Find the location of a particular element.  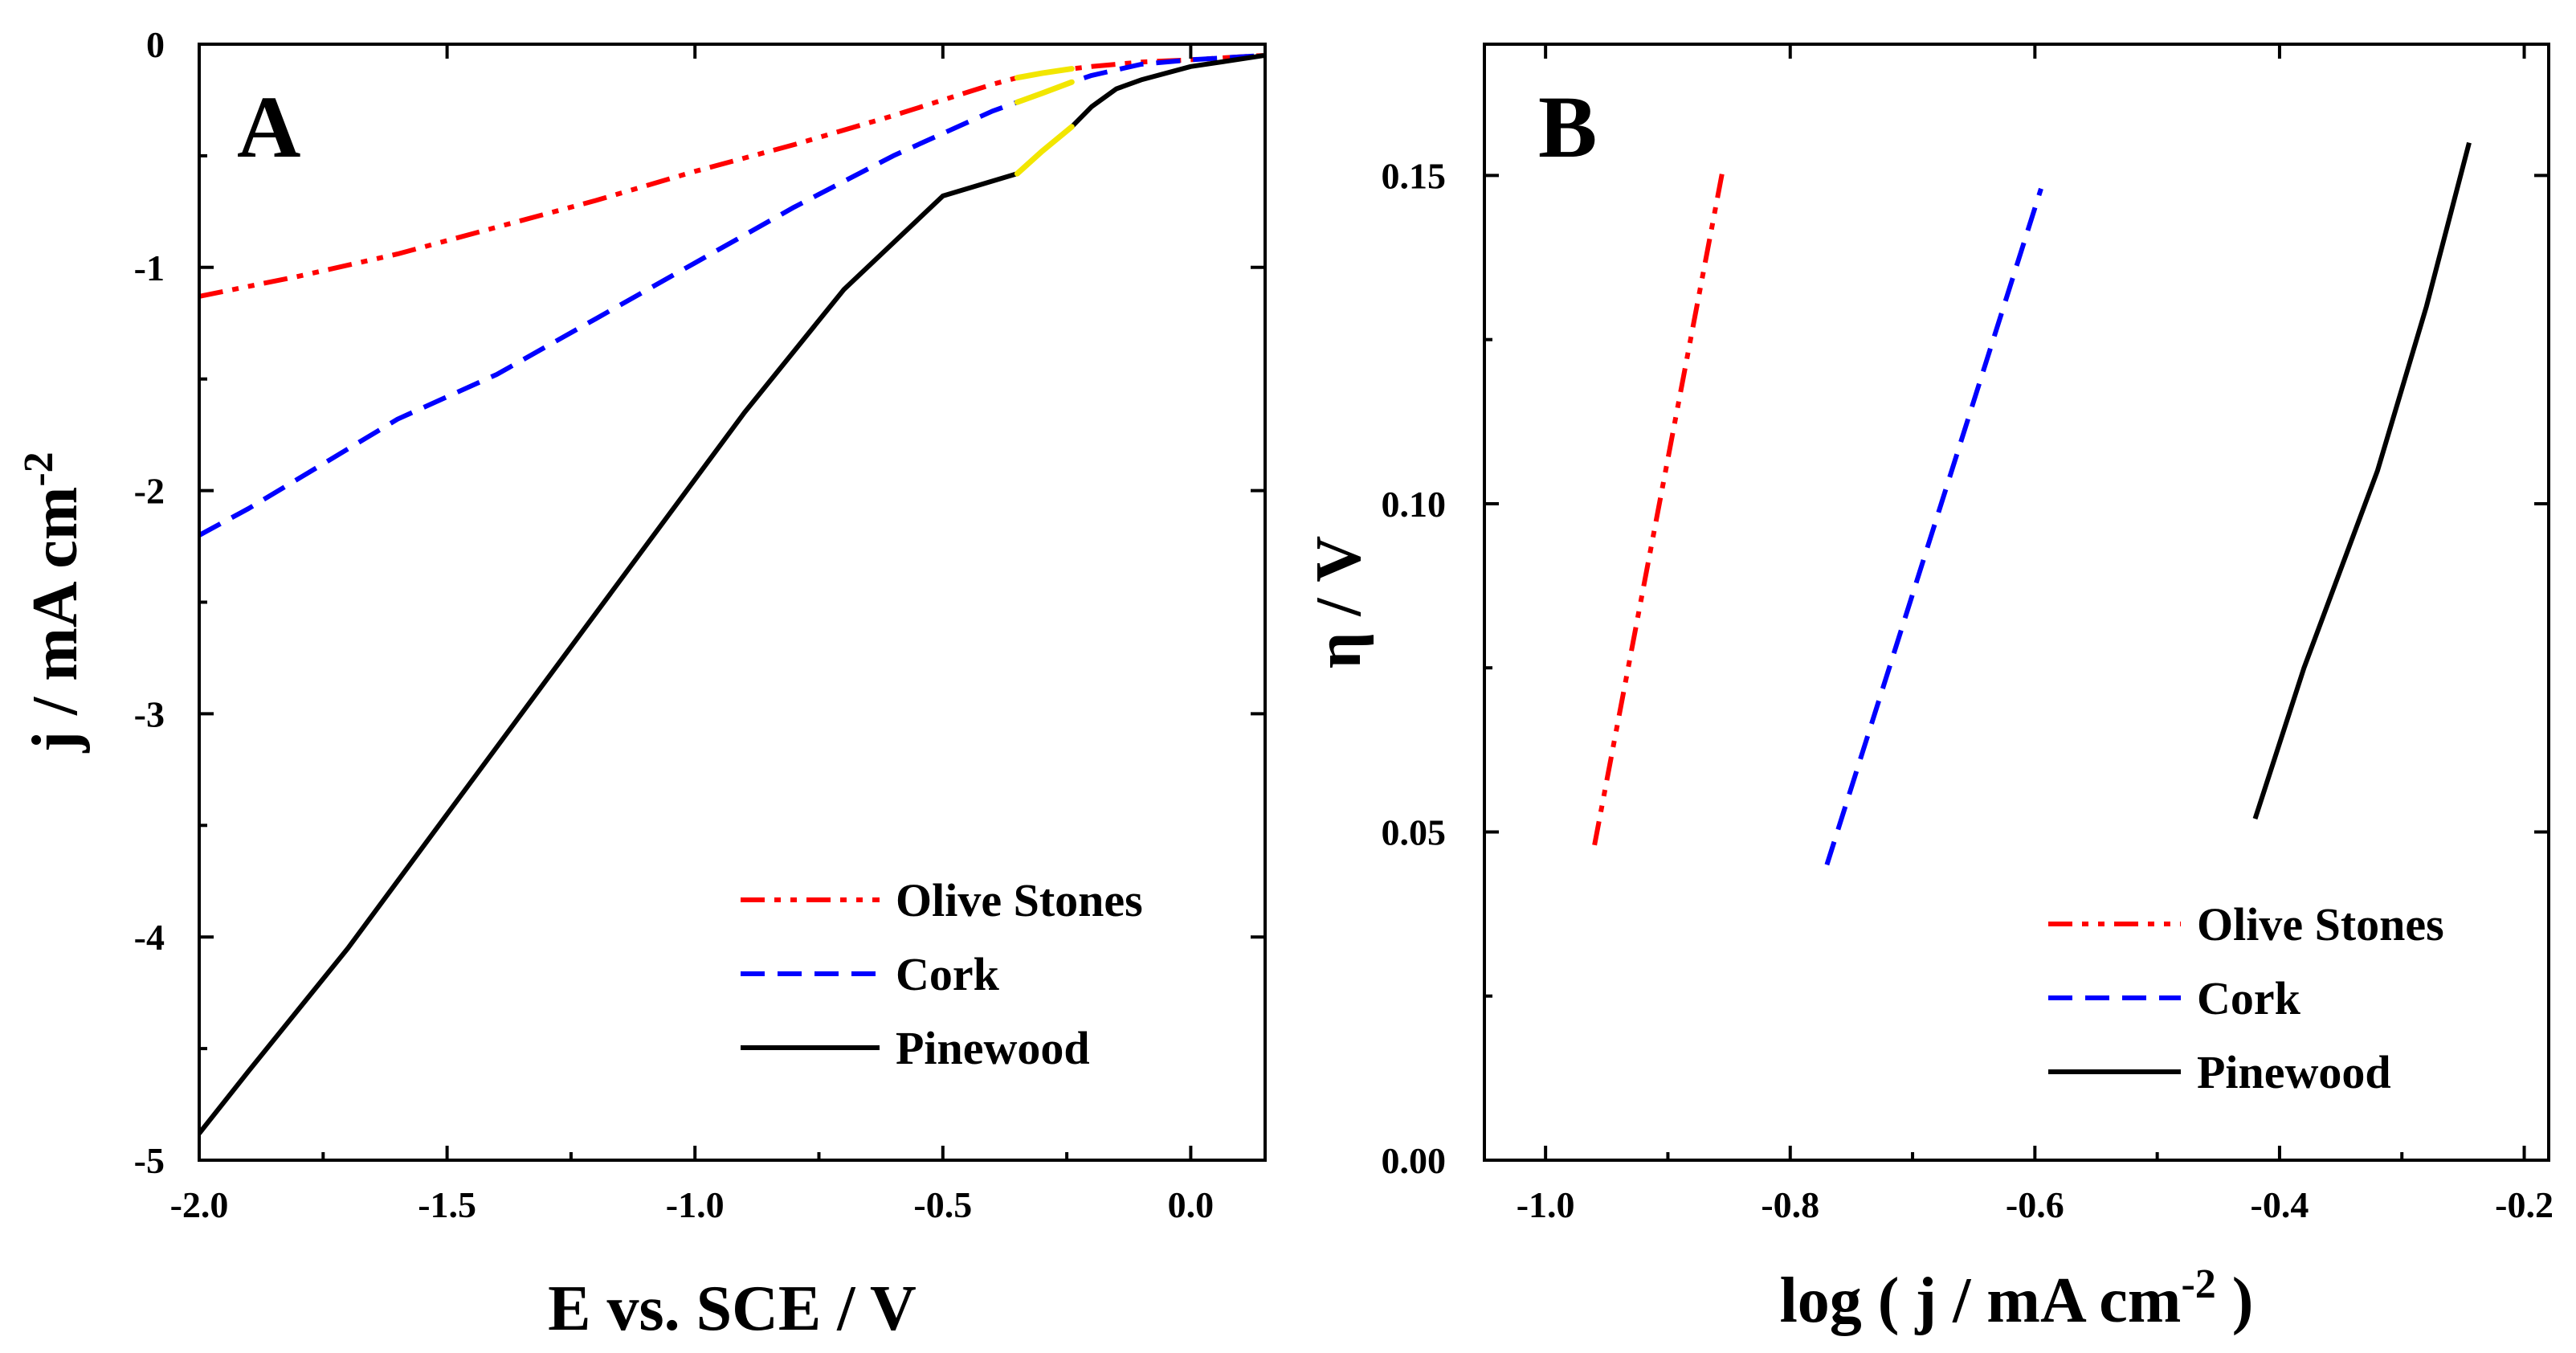

y-tick-label: -2 is located at coordinates (149, 491).